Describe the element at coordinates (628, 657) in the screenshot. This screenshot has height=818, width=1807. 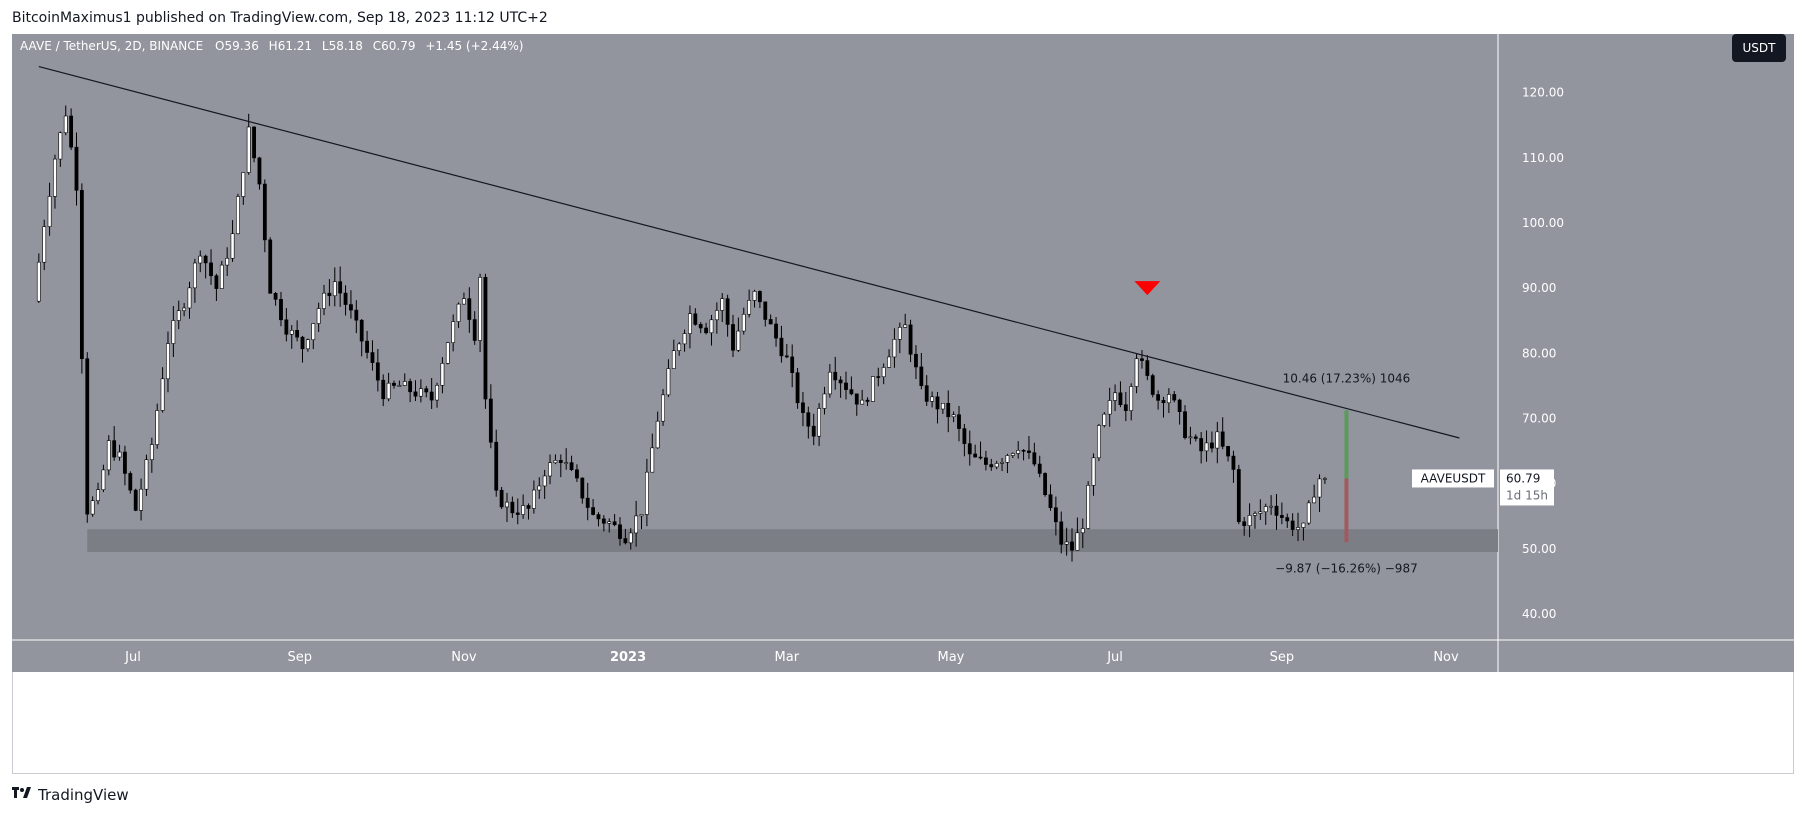
I see `x-tick-label: 2023` at that location.